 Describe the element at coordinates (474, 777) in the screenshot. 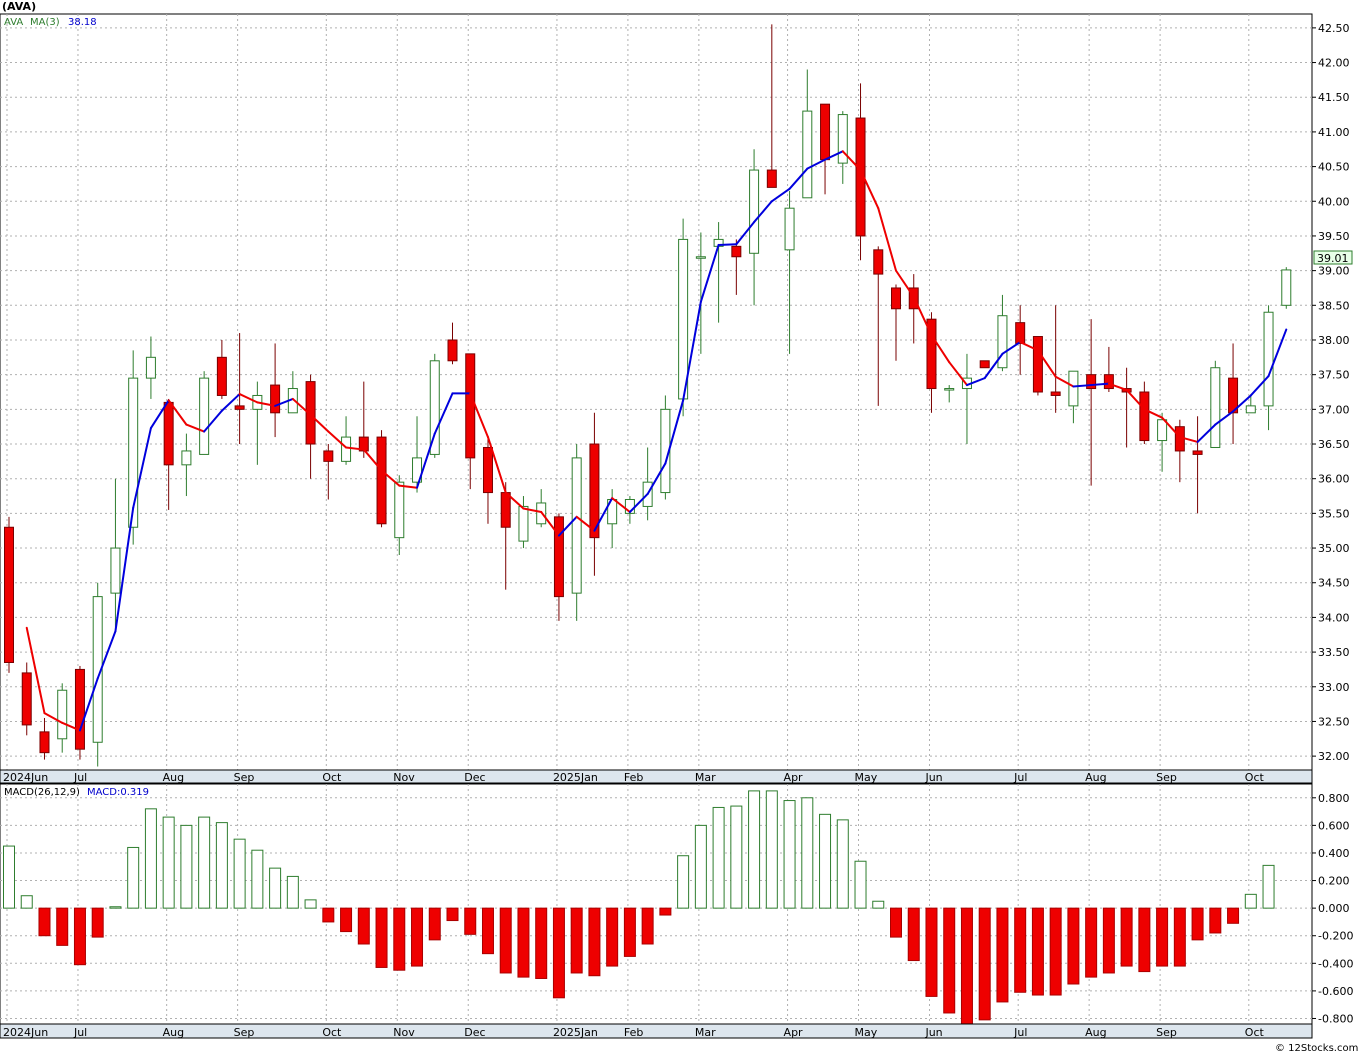

I see `x-axis-label-top: Dec` at that location.